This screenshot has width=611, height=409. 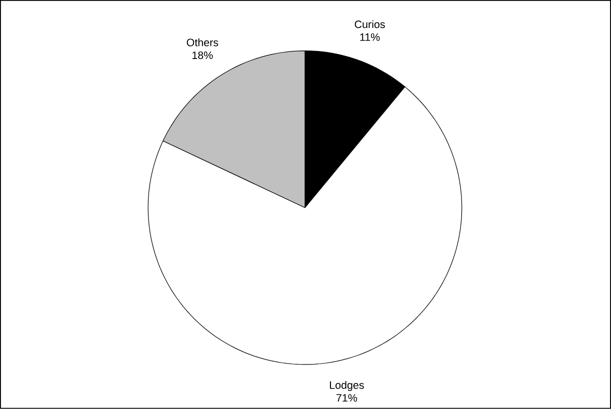 What do you see at coordinates (202, 56) in the screenshot?
I see `data-label: 18%` at bounding box center [202, 56].